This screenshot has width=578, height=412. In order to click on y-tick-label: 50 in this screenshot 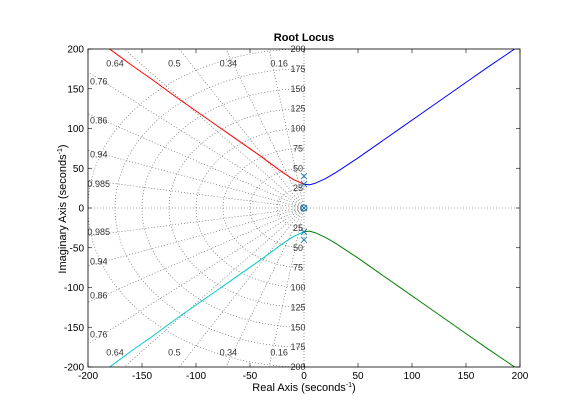, I will do `click(79, 169)`.